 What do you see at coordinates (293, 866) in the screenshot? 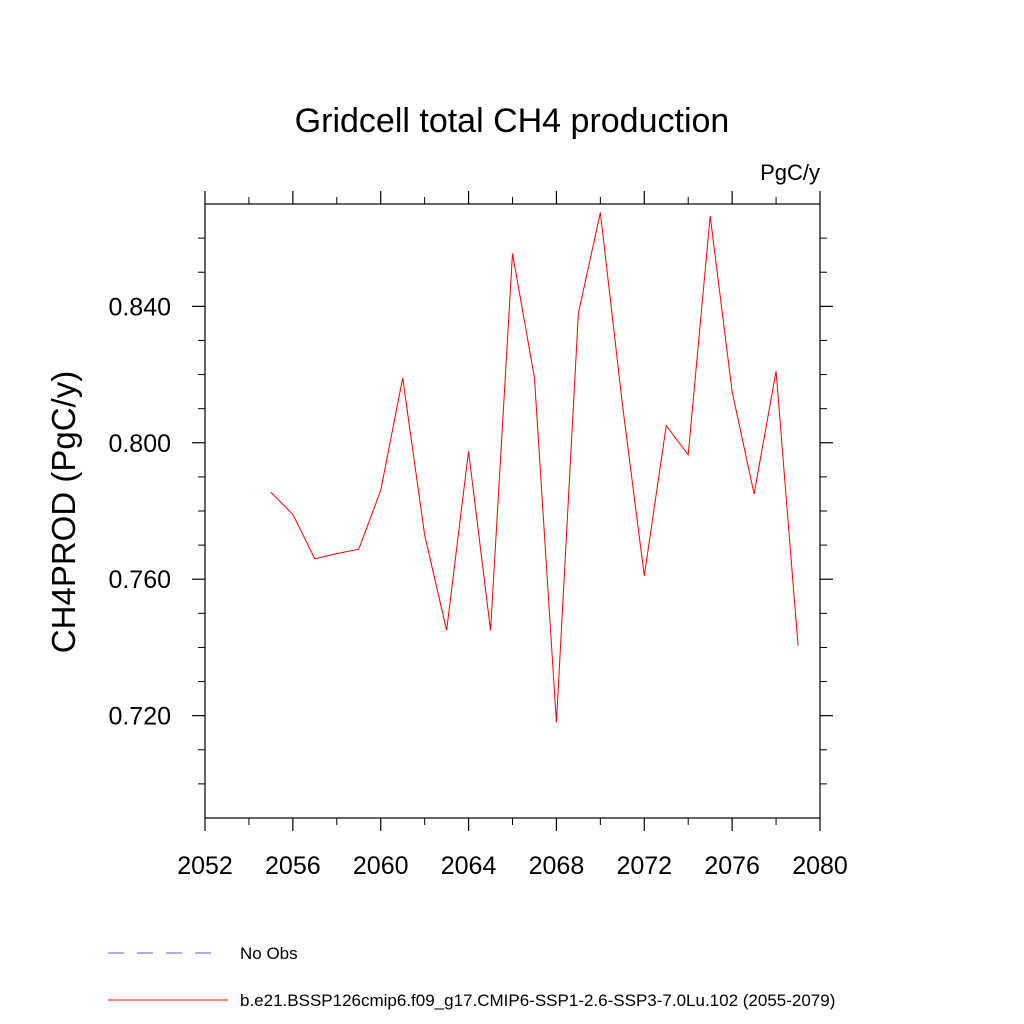
I see `x-tick-label: 2056` at bounding box center [293, 866].